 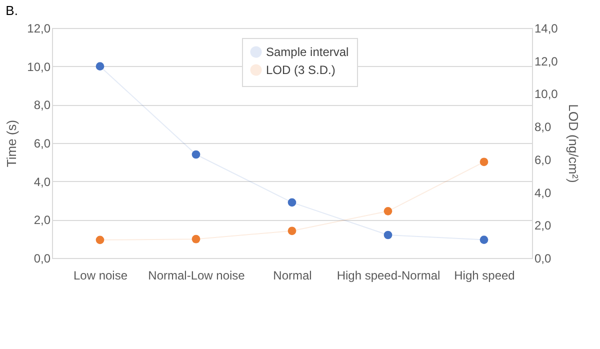 I want to click on x-tick-label: Normal, so click(x=292, y=275).